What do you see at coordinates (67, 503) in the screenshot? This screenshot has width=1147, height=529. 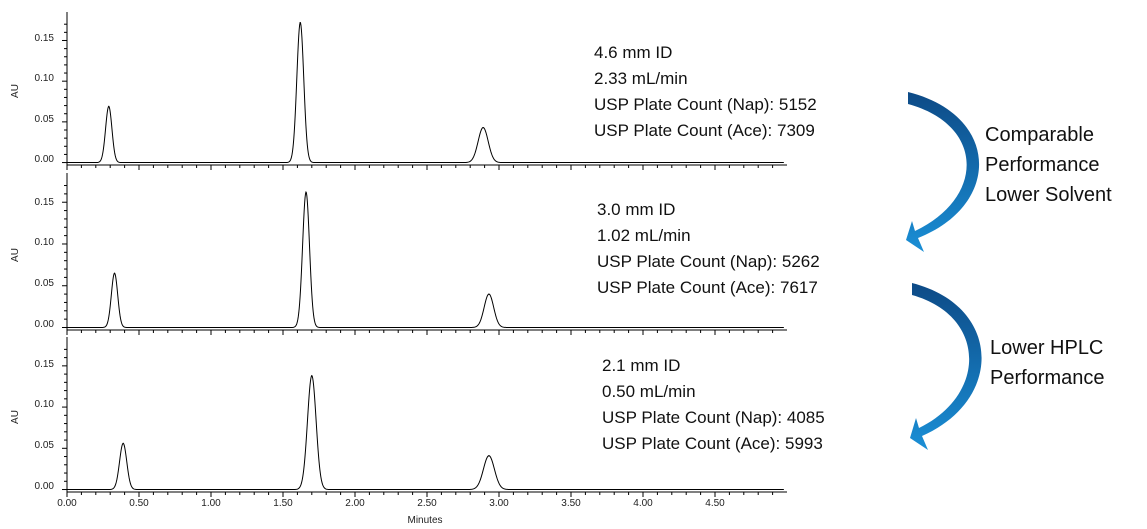 I see `x-tick-label: 0.00` at bounding box center [67, 503].